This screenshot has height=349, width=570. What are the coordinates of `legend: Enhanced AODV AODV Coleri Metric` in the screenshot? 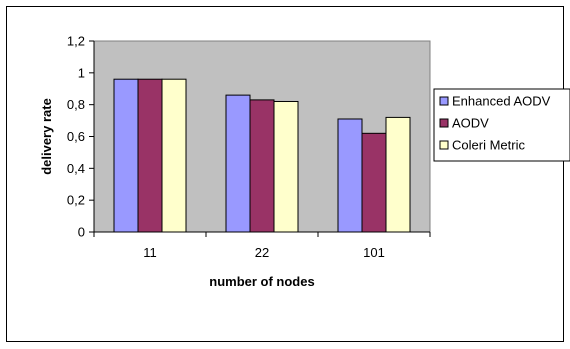 It's located at (501, 125).